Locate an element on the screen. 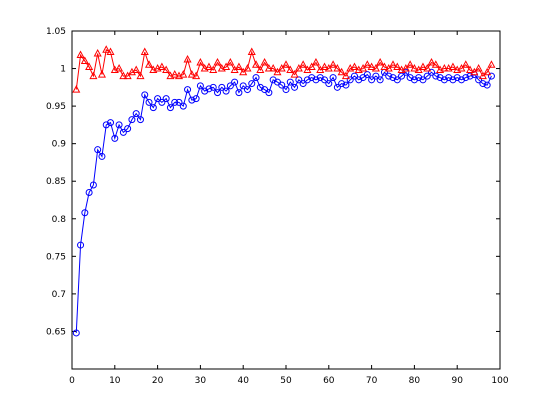 This screenshot has width=552, height=414. x-tick-label: 70 is located at coordinates (372, 381).